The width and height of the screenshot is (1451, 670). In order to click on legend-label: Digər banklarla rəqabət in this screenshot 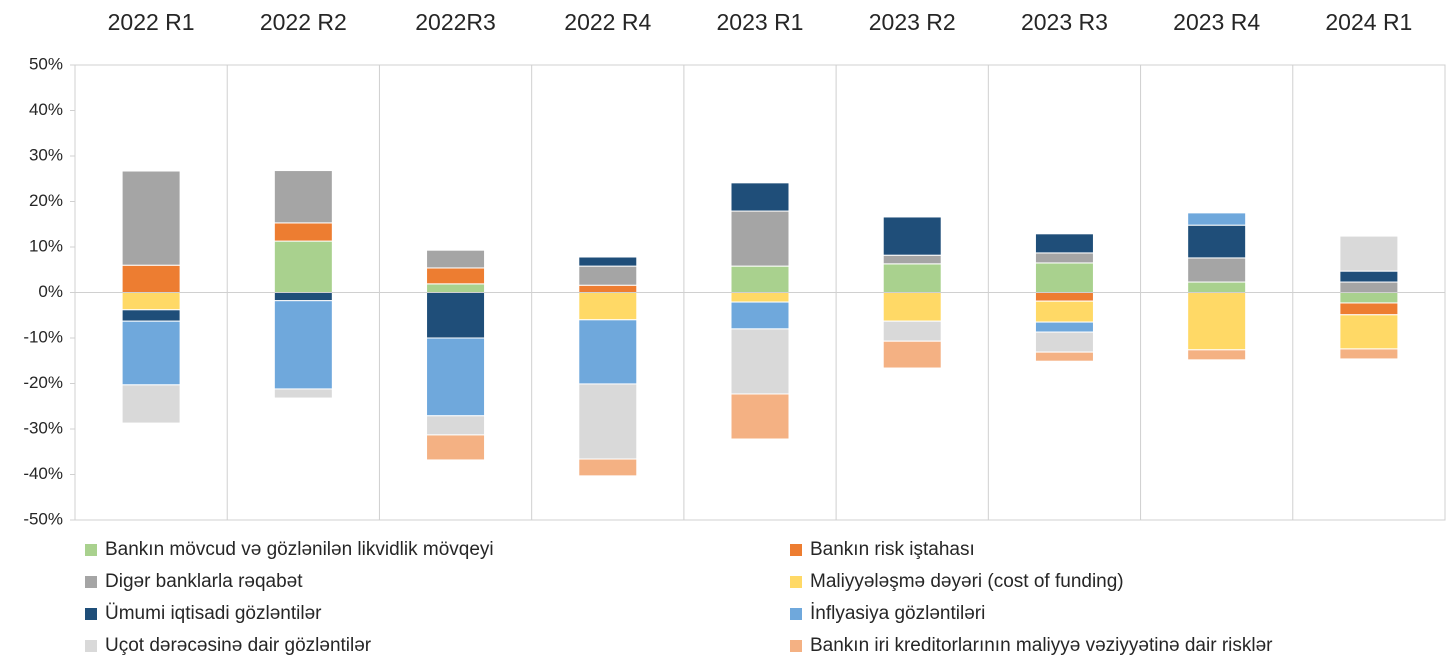, I will do `click(204, 581)`.